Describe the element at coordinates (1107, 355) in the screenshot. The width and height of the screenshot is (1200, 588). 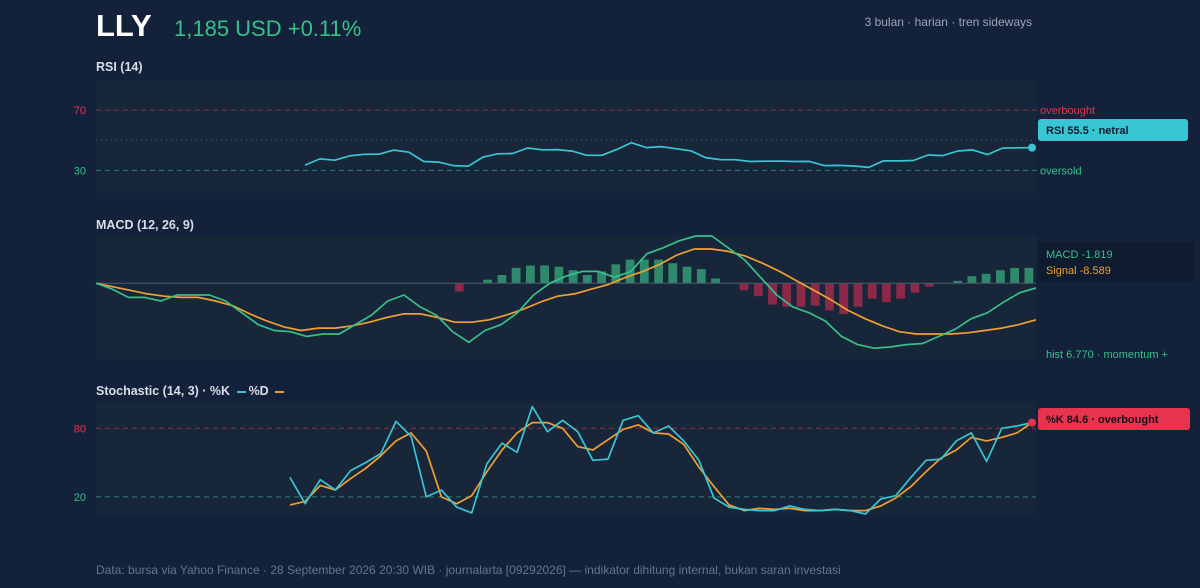
I see `hist-value-label: hist 6.770 · momentum +` at that location.